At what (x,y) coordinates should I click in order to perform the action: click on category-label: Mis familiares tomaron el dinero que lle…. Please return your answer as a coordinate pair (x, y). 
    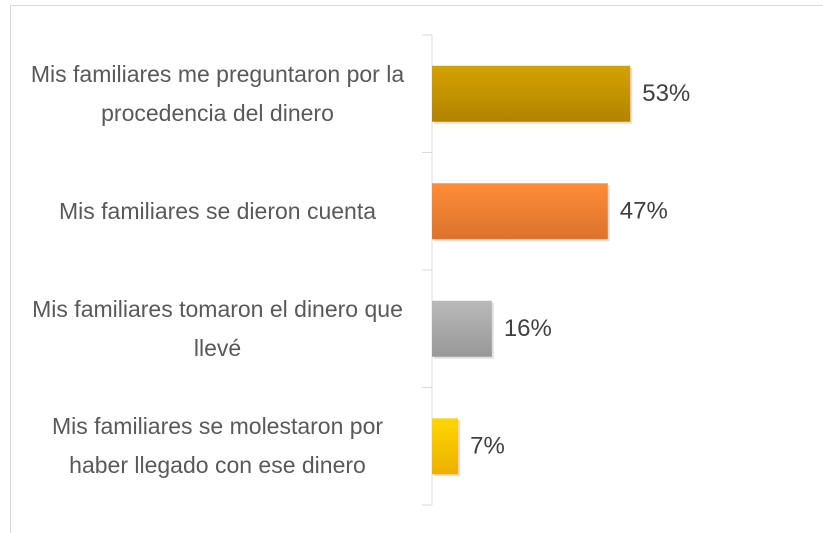
    Looking at the image, I should click on (217, 328).